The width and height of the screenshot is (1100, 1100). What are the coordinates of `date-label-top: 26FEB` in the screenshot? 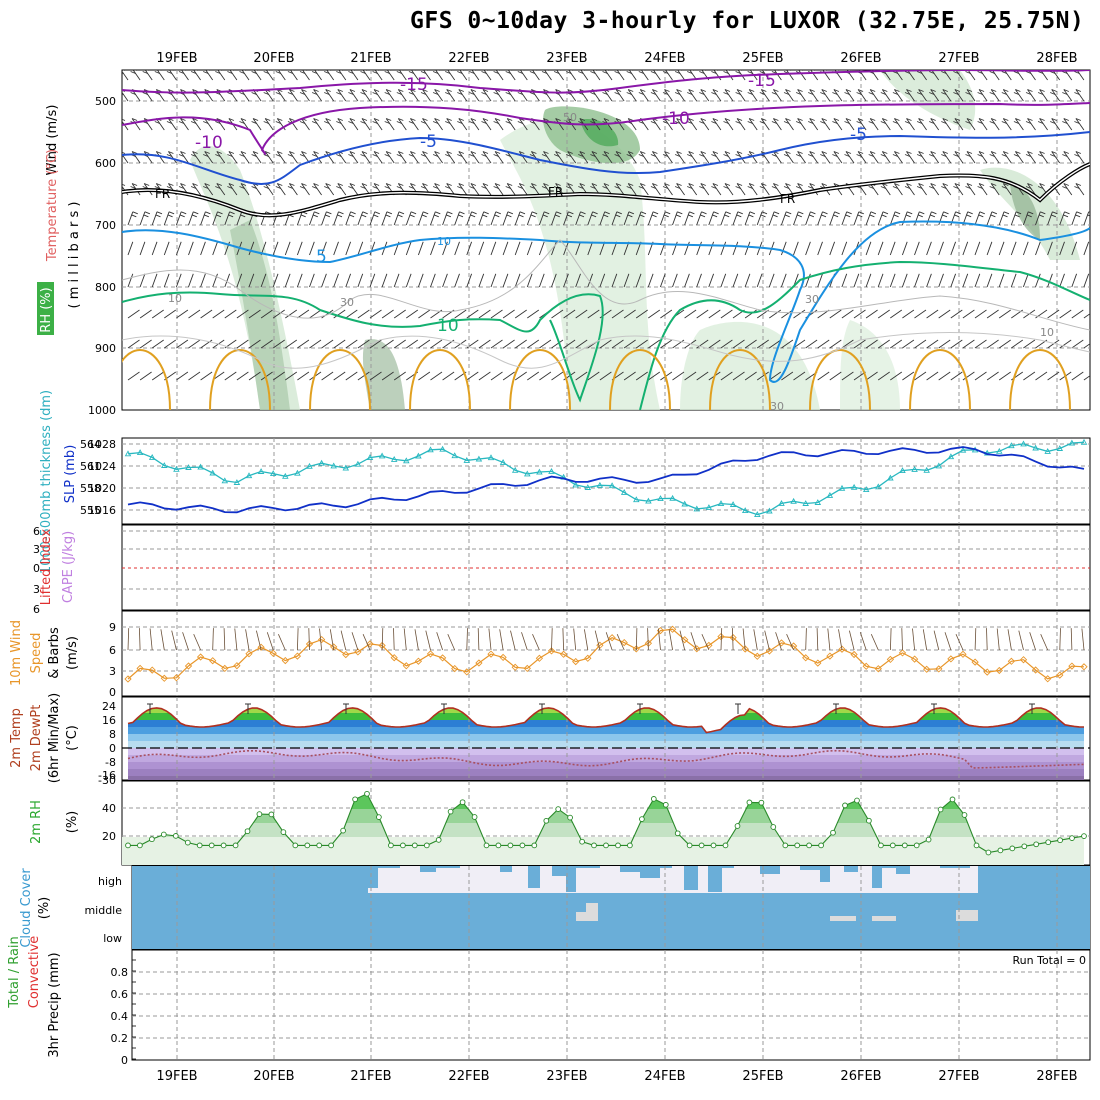 It's located at (860, 58).